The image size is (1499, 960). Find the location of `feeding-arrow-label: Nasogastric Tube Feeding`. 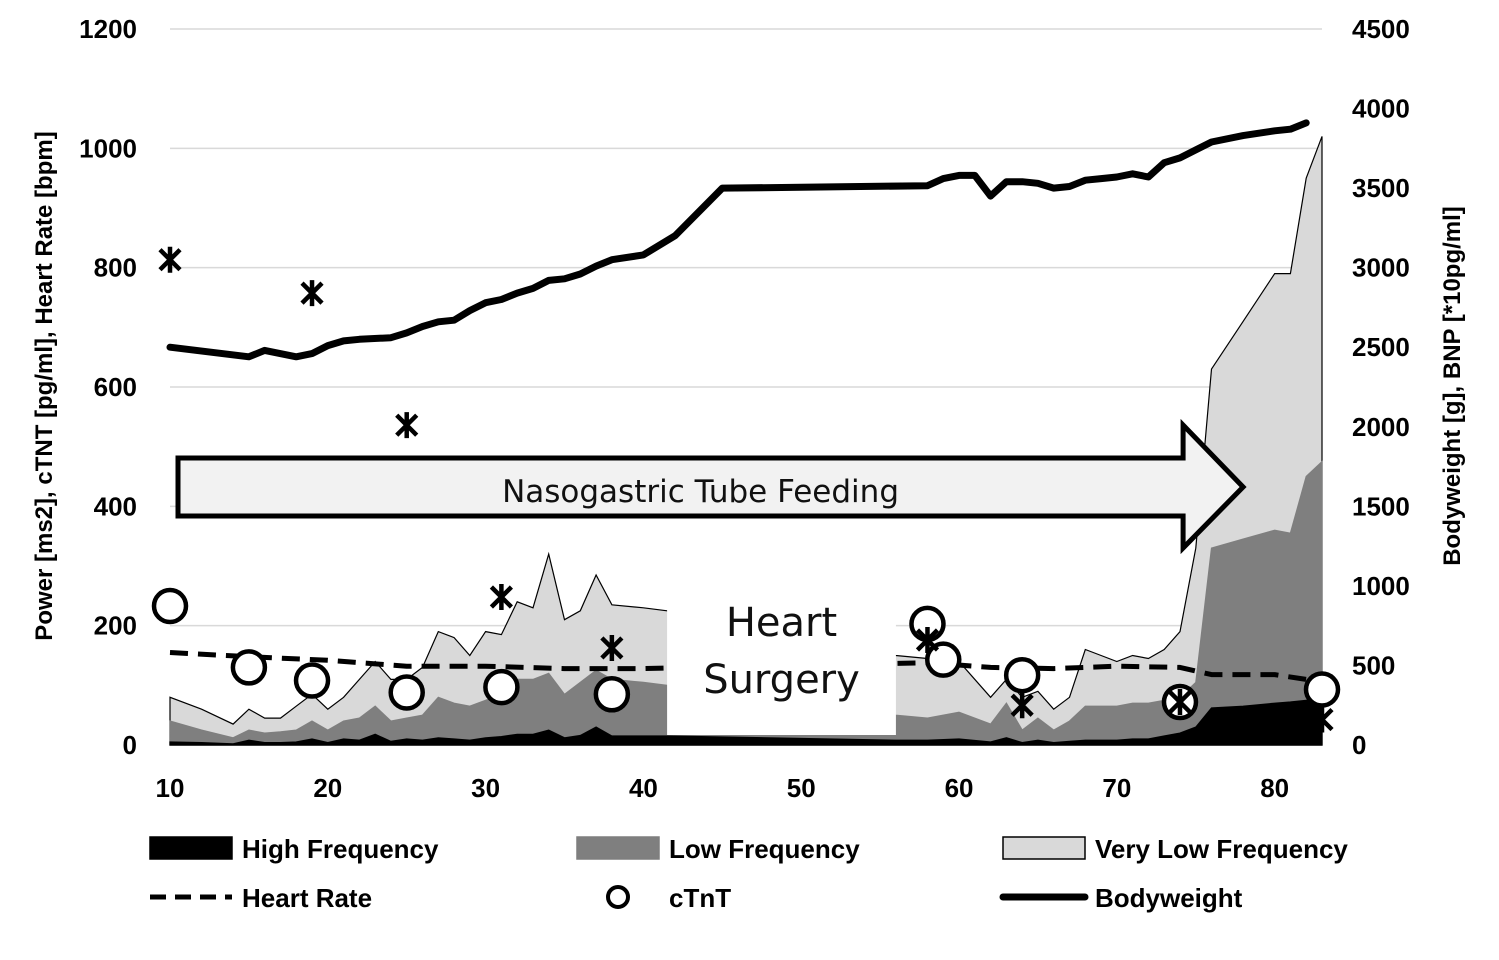

feeding-arrow-label: Nasogastric Tube Feeding is located at coordinates (700, 492).